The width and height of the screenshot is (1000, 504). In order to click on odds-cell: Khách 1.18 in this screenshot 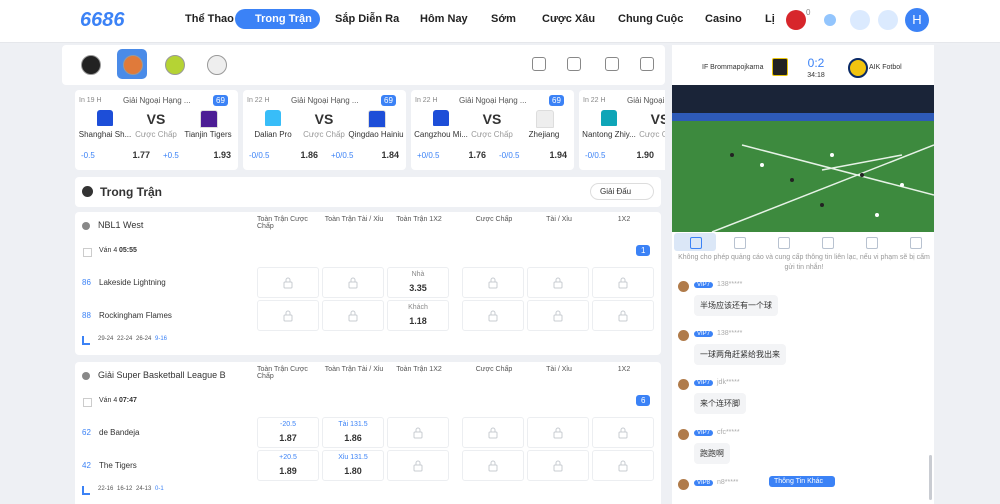, I will do `click(418, 315)`.